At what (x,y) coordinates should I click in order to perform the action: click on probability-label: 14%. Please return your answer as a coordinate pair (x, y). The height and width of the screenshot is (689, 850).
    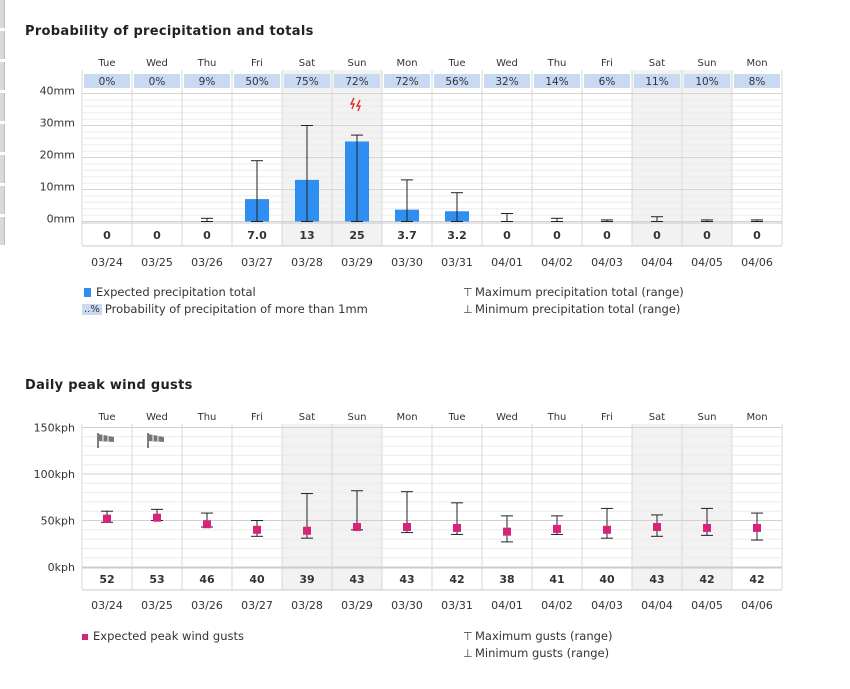
    Looking at the image, I should click on (556, 82).